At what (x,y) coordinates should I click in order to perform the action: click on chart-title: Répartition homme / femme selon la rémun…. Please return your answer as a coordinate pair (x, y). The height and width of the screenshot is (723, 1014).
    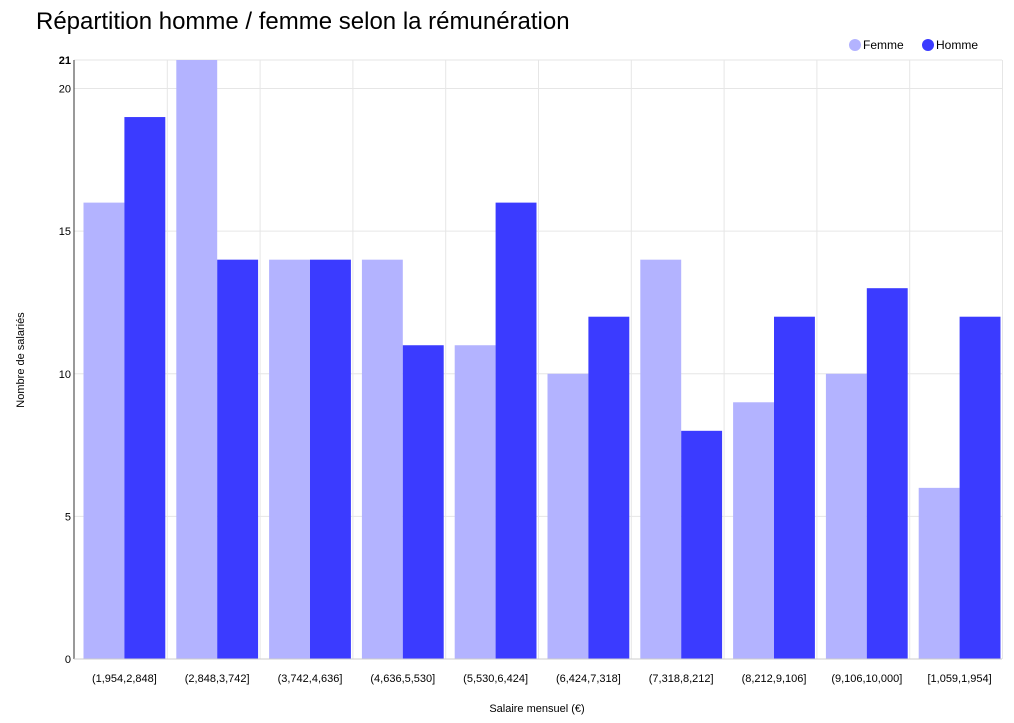
    Looking at the image, I should click on (303, 21).